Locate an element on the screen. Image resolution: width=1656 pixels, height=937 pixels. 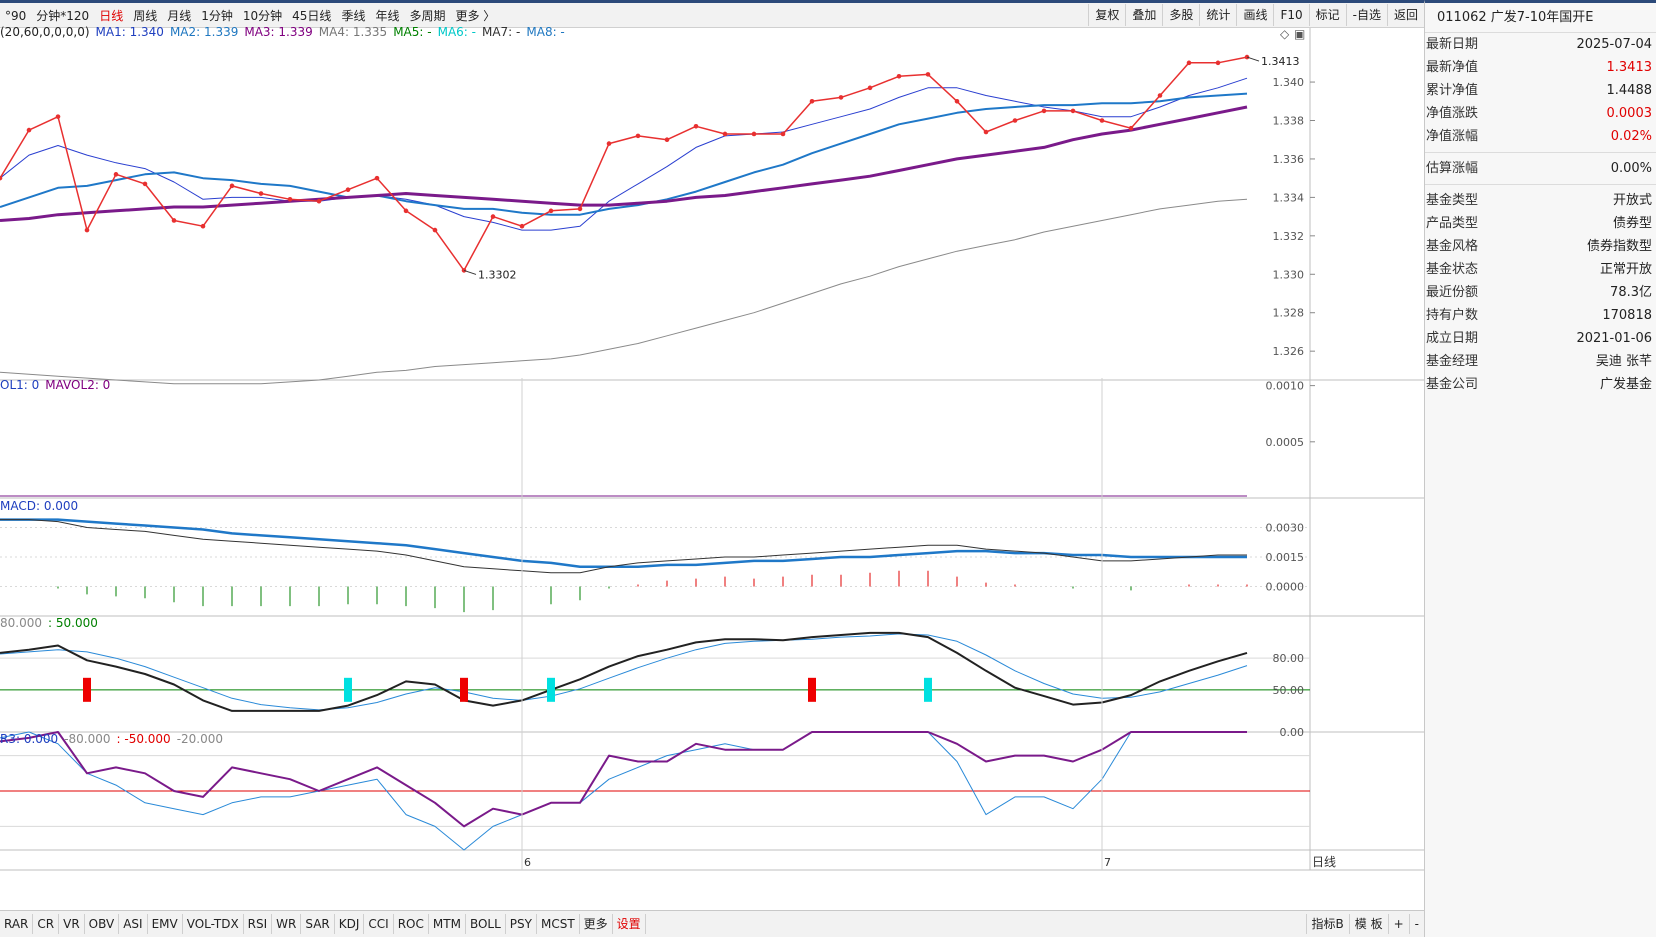
macd-tick-label: 0.0030 is located at coordinates (1285, 528).